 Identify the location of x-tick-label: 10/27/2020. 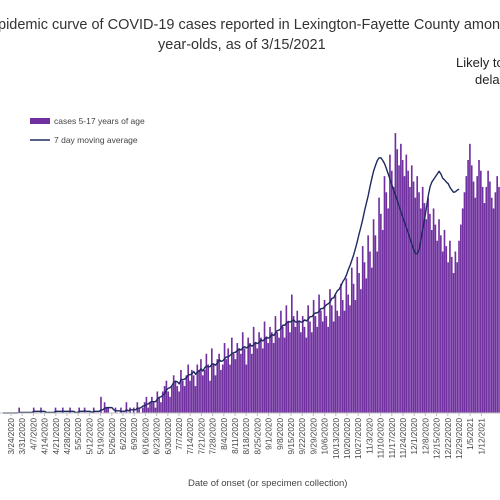
(358, 438).